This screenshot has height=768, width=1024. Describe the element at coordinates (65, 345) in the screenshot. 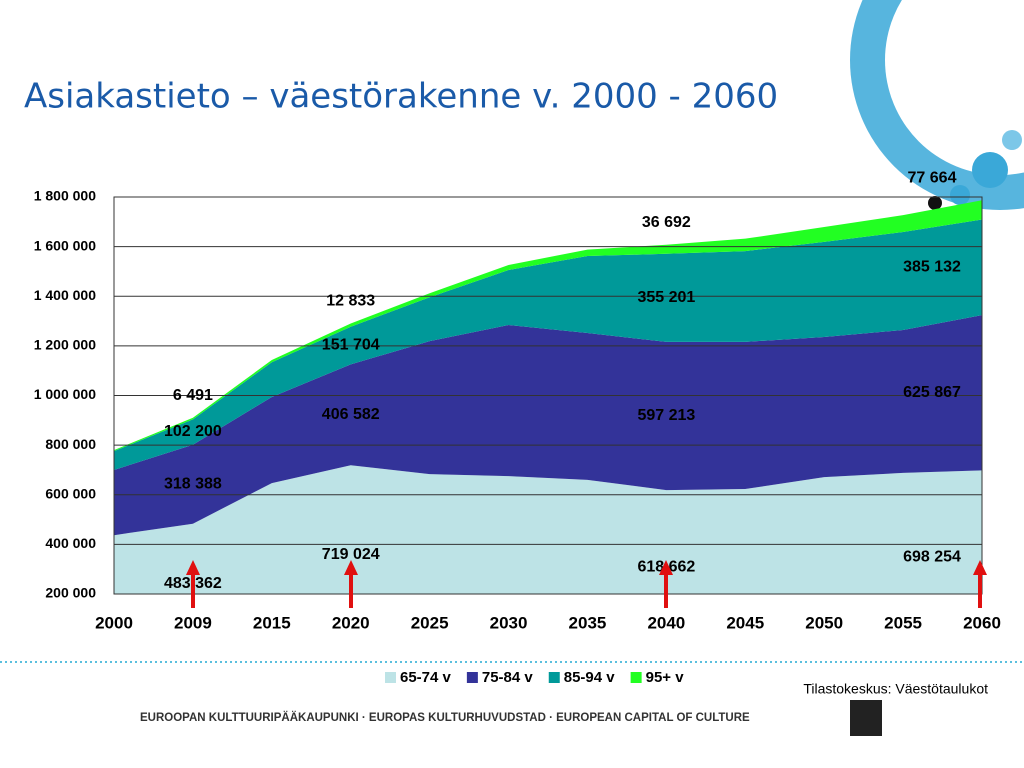

I see `y-tick-label: 1 200 000` at that location.